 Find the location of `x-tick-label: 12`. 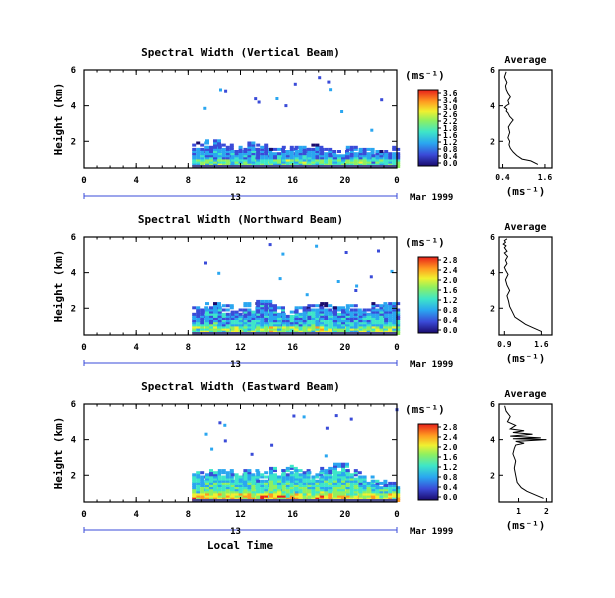

x-tick-label: 12 is located at coordinates (240, 181).